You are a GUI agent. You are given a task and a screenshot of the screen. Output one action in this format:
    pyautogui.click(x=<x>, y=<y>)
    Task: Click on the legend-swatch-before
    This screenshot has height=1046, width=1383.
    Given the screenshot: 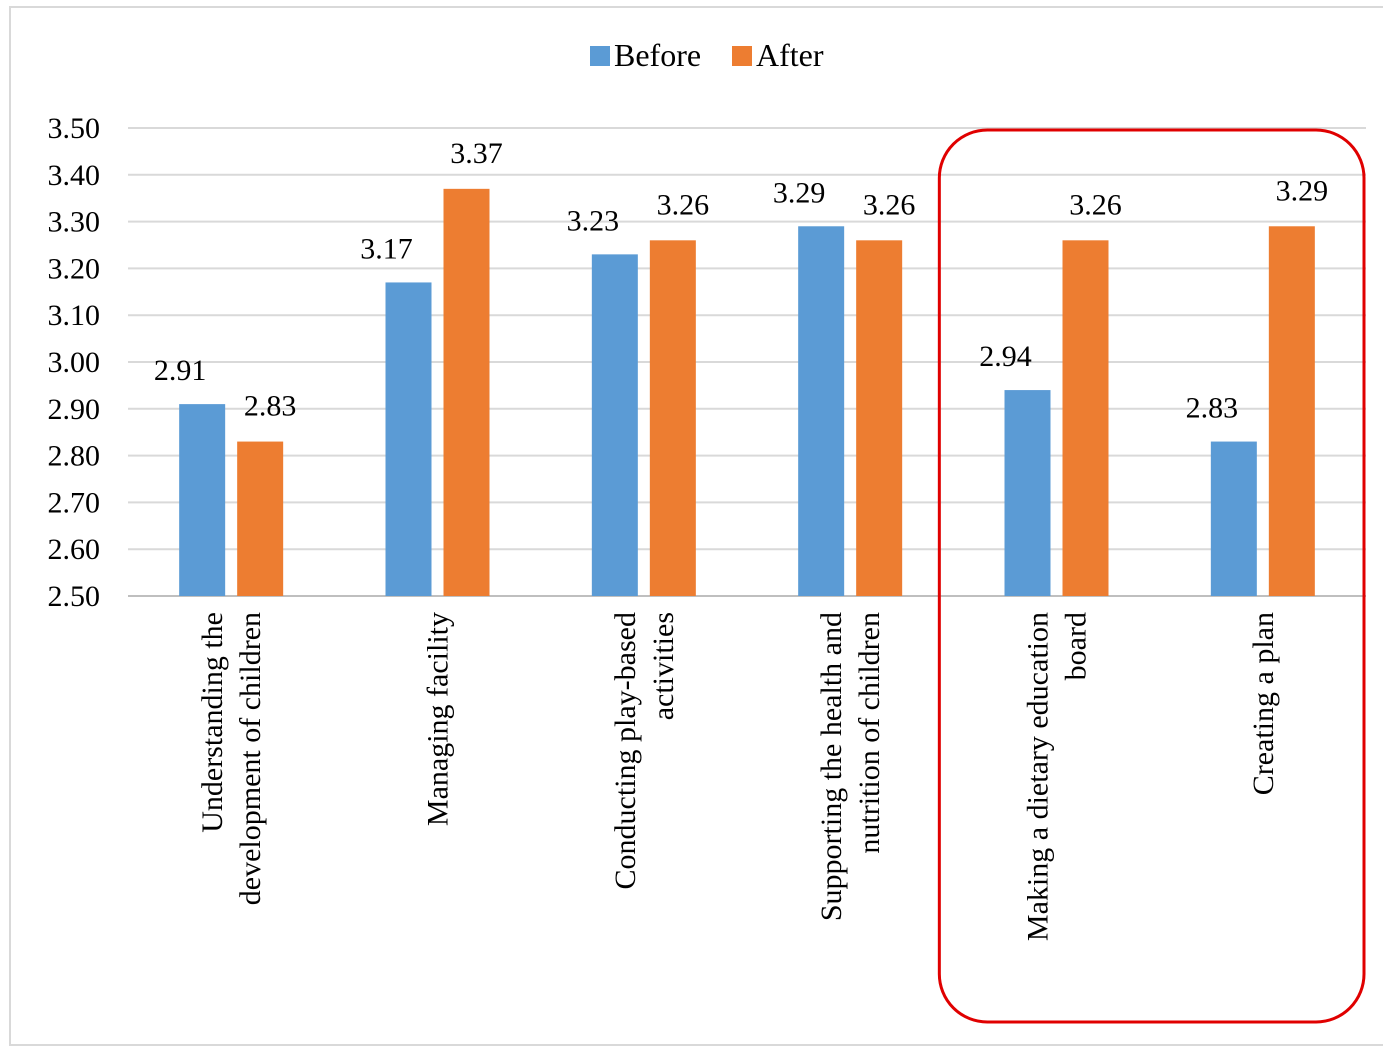 What is the action you would take?
    pyautogui.click(x=600, y=56)
    